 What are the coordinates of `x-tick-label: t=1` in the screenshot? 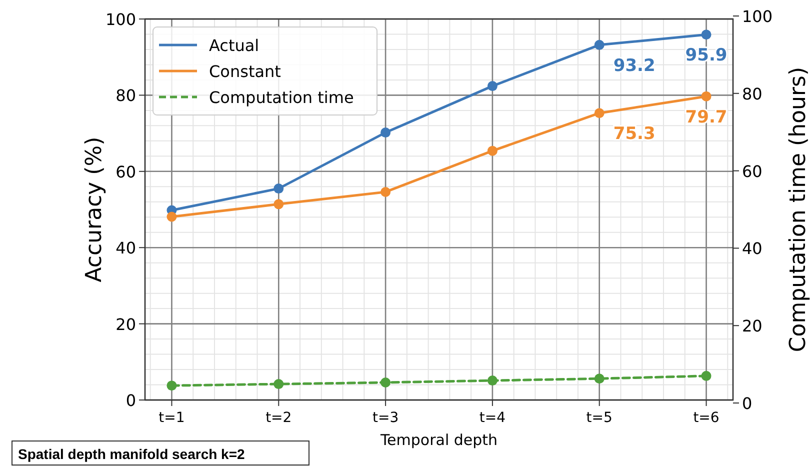 It's located at (171, 418).